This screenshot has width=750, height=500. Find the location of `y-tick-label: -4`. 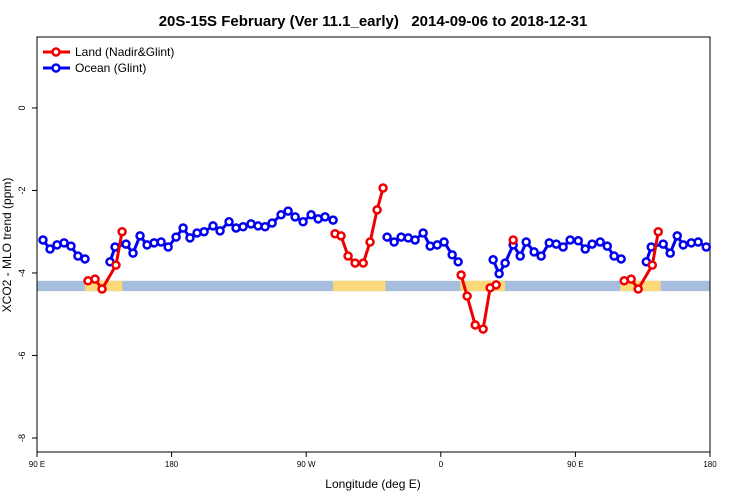

y-tick-label: -4 is located at coordinates (22, 273).